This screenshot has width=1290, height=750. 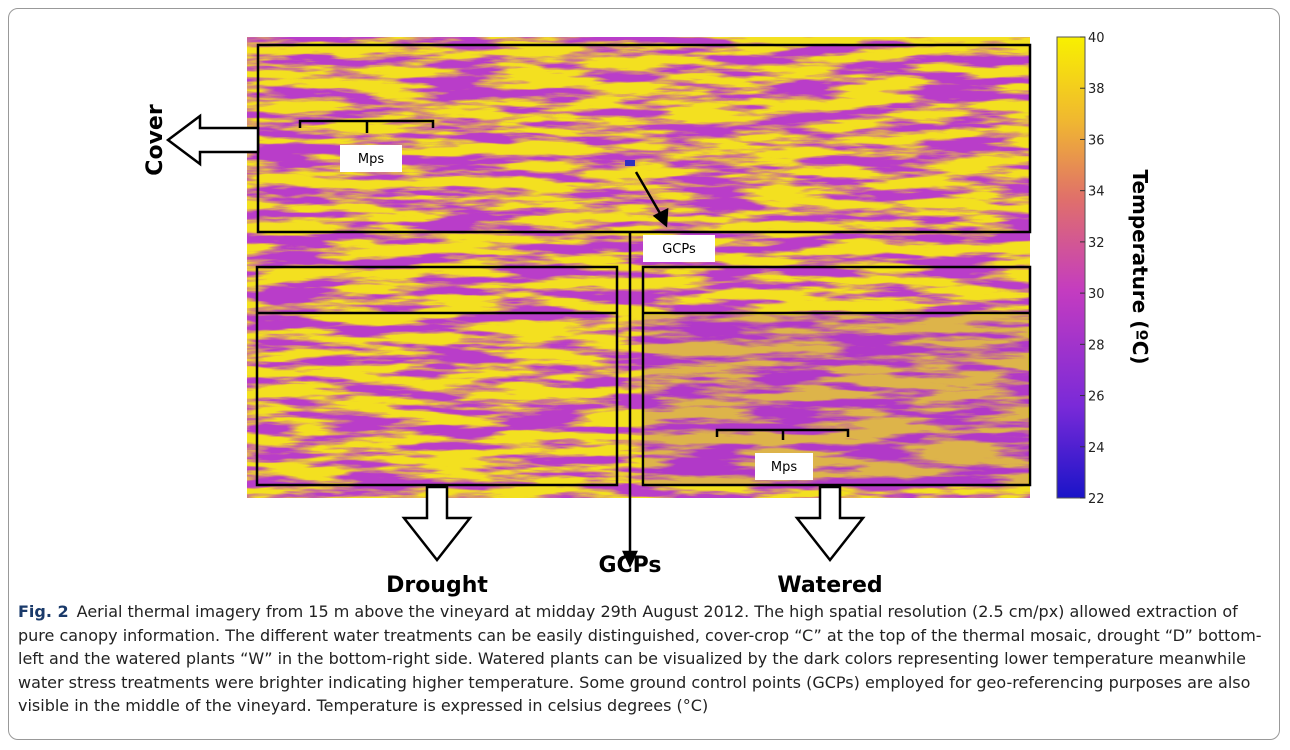 I want to click on cover-label: Cover, so click(x=155, y=140).